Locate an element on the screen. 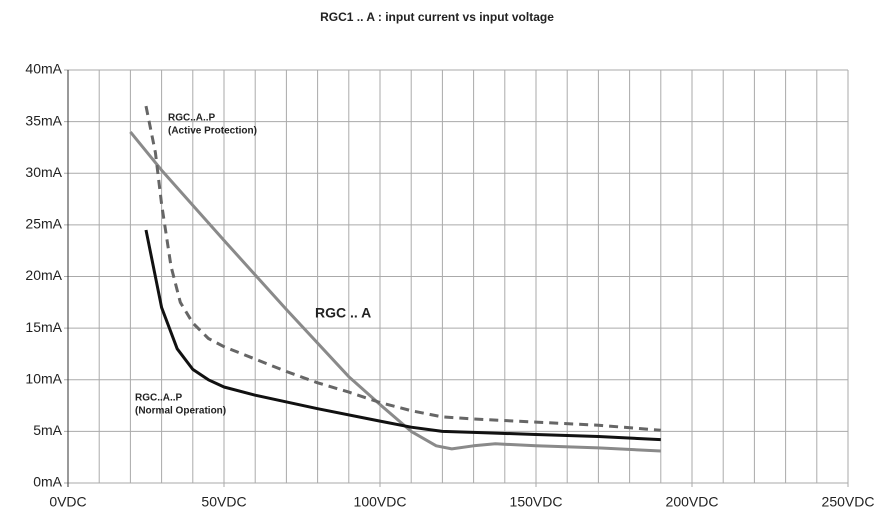 The height and width of the screenshot is (518, 875). annotation: (Active Protection) is located at coordinates (212, 131).